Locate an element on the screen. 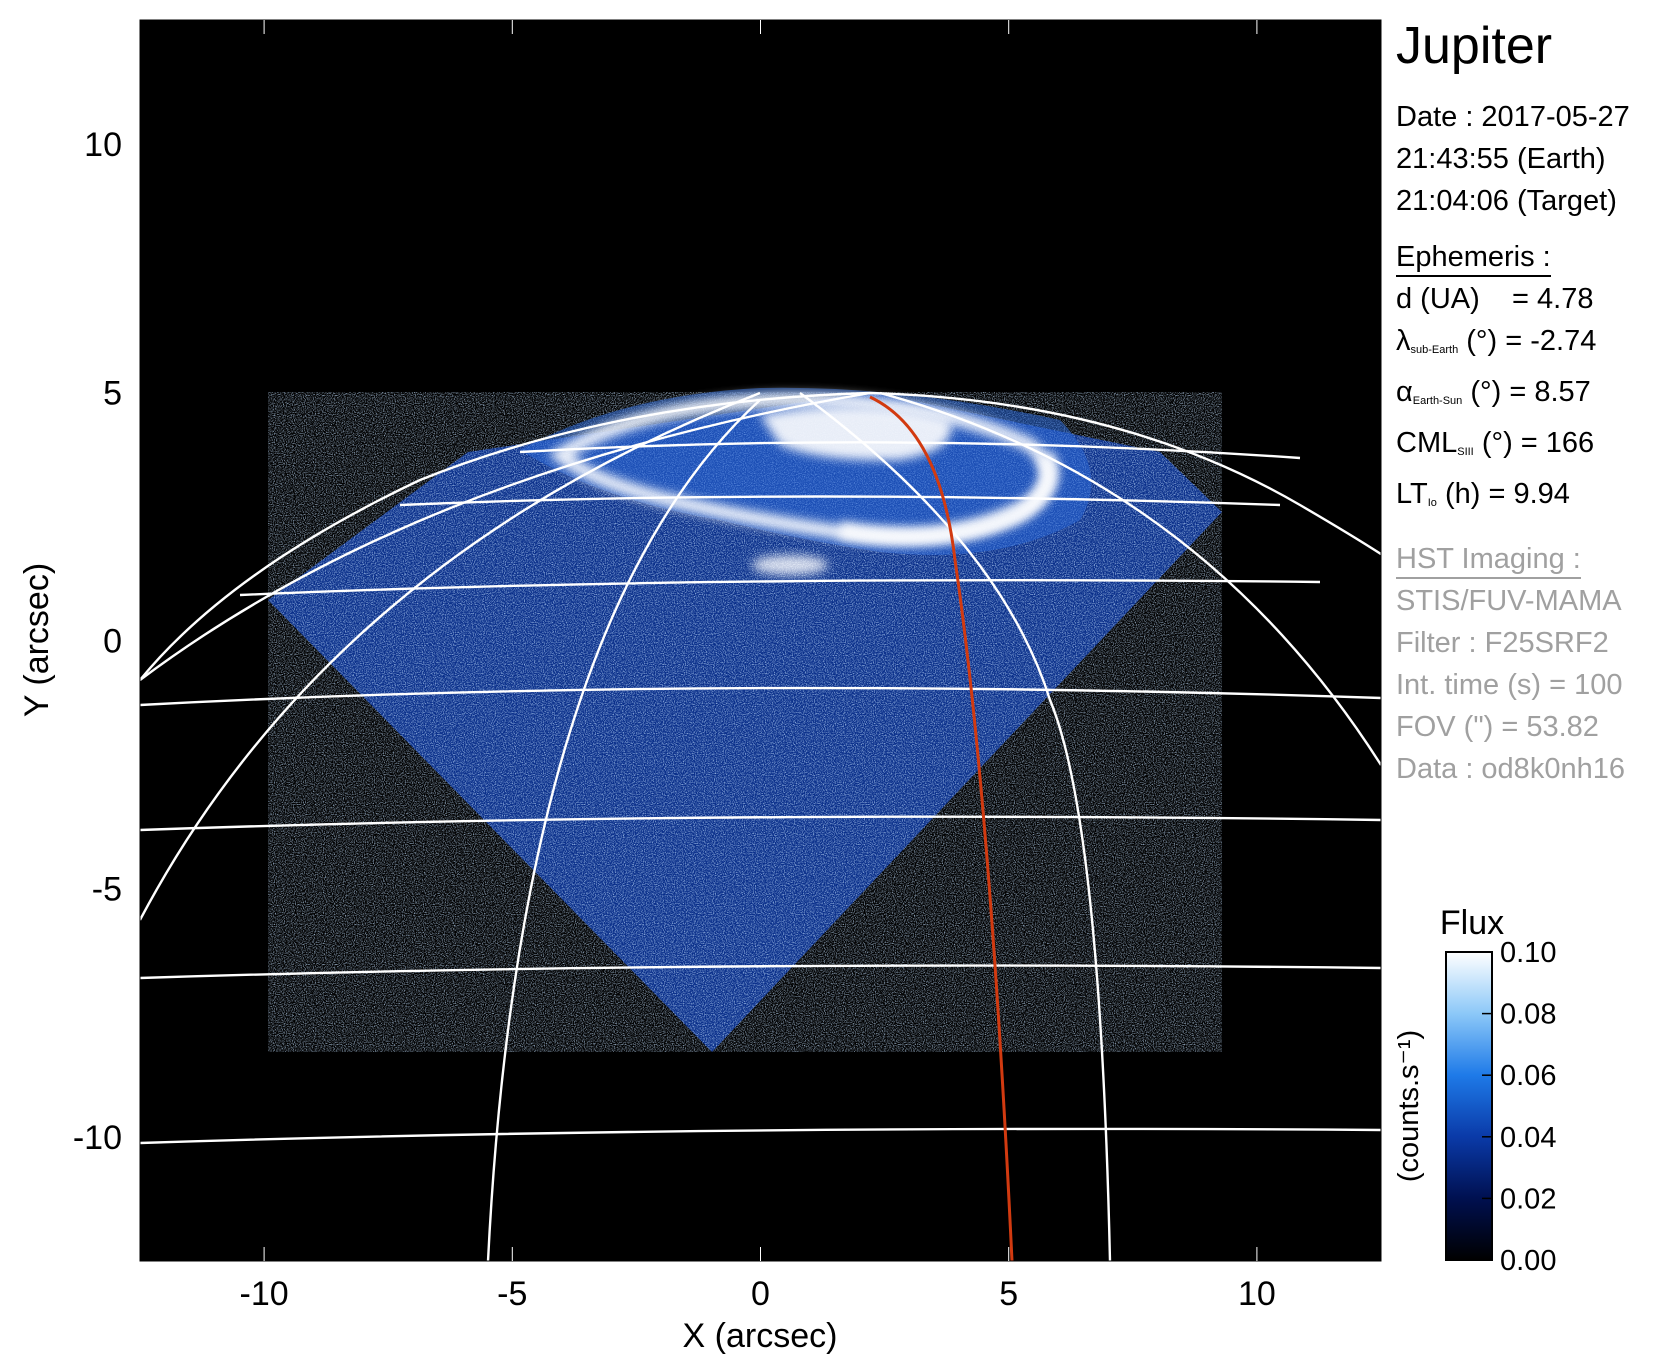  colorbar-tick-label: 0.06 is located at coordinates (1528, 1076).